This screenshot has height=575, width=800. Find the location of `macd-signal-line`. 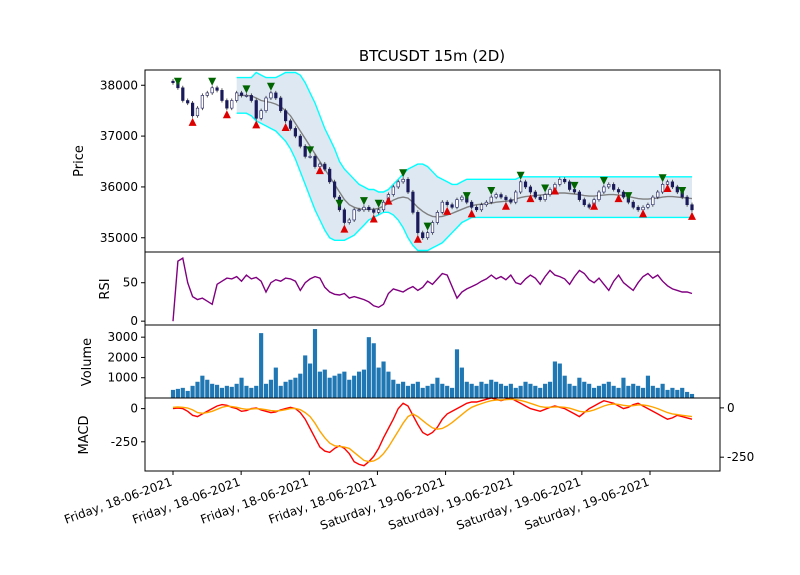

macd-signal-line is located at coordinates (432, 430).